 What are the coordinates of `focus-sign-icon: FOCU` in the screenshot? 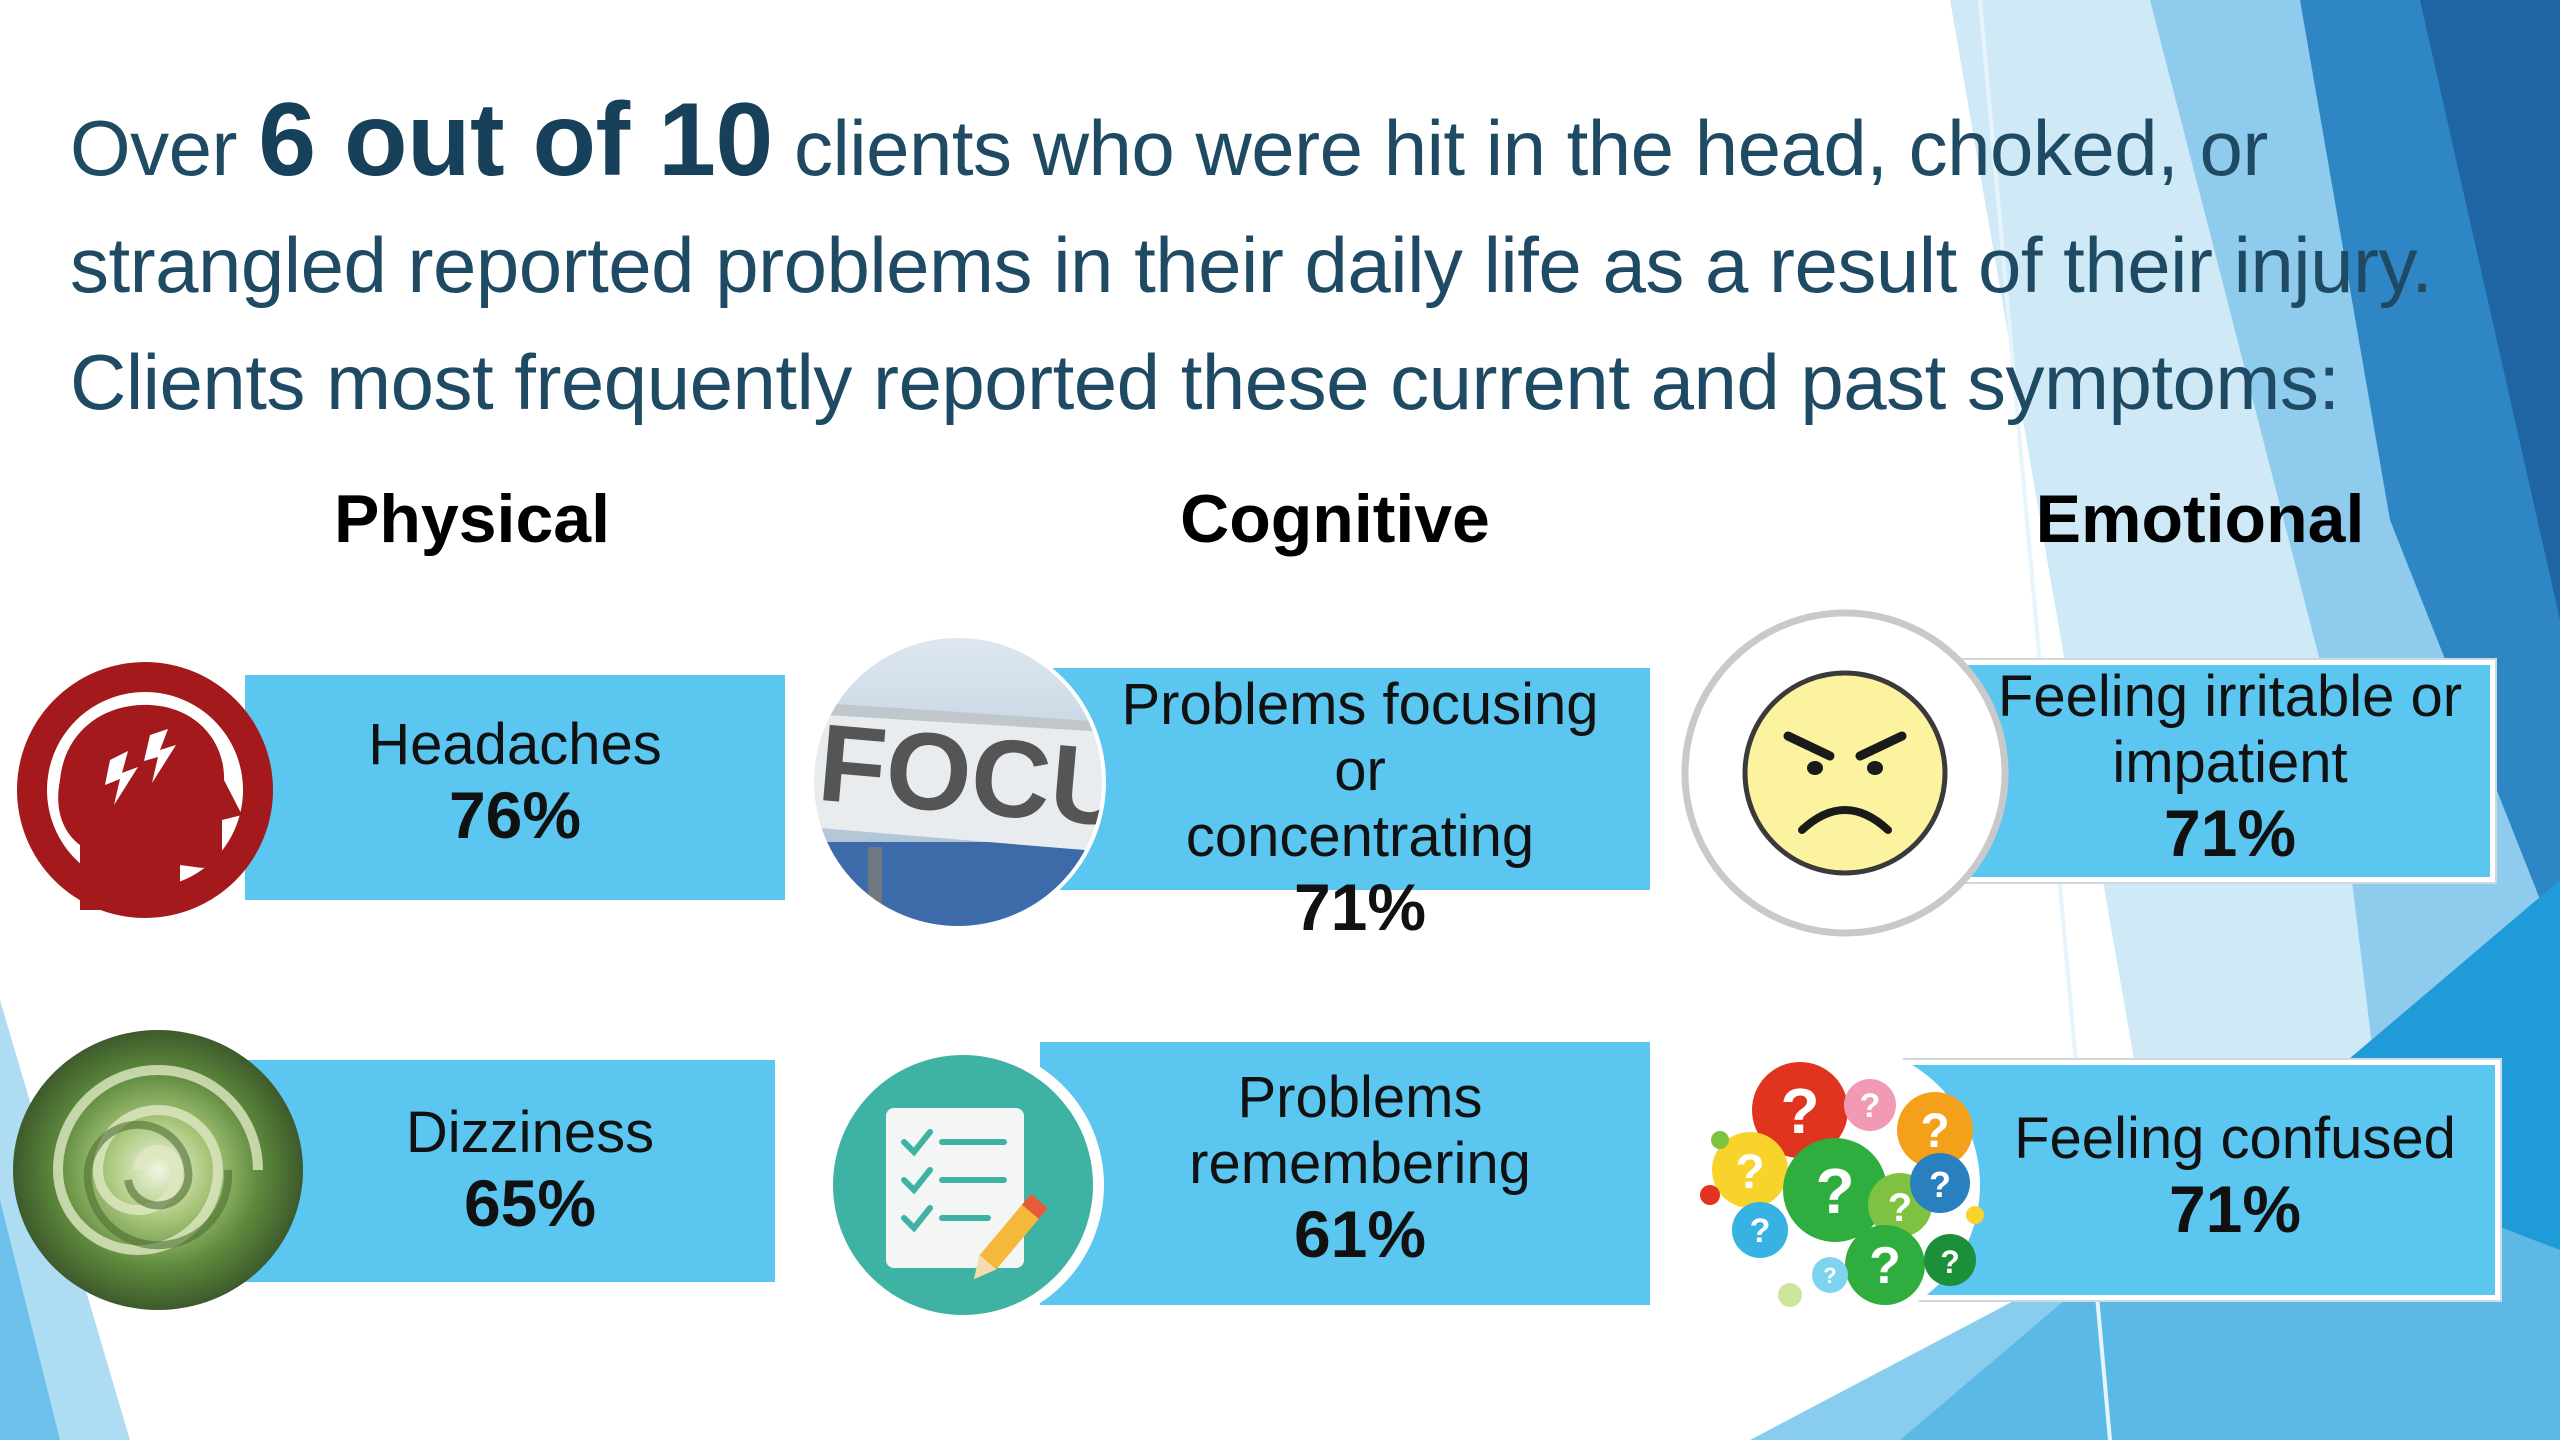 It's located at (959, 782).